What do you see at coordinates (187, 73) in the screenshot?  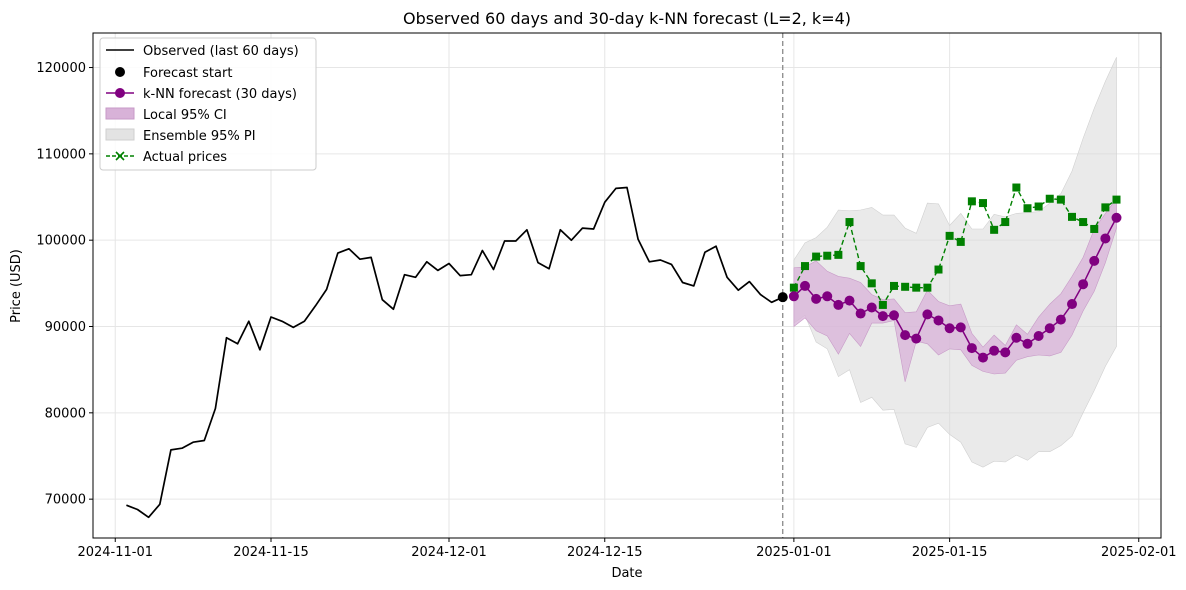 I see `legend-forecast-start-label: Forecast start` at bounding box center [187, 73].